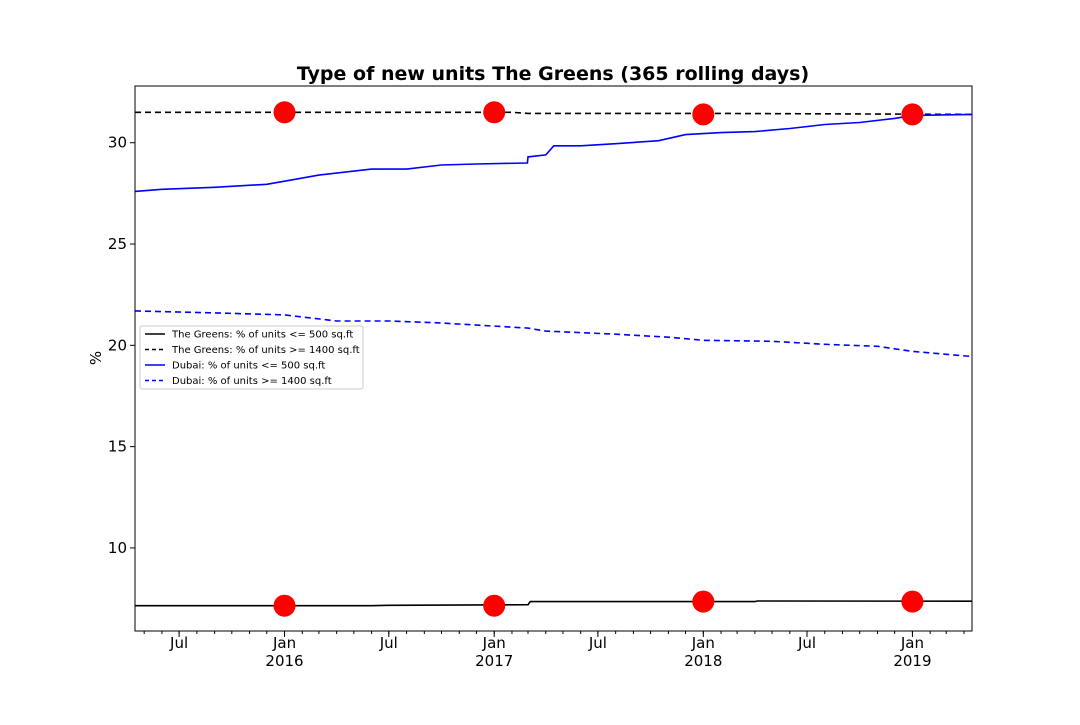  Describe the element at coordinates (117, 345) in the screenshot. I see `y-tick-label-2: 20` at that location.